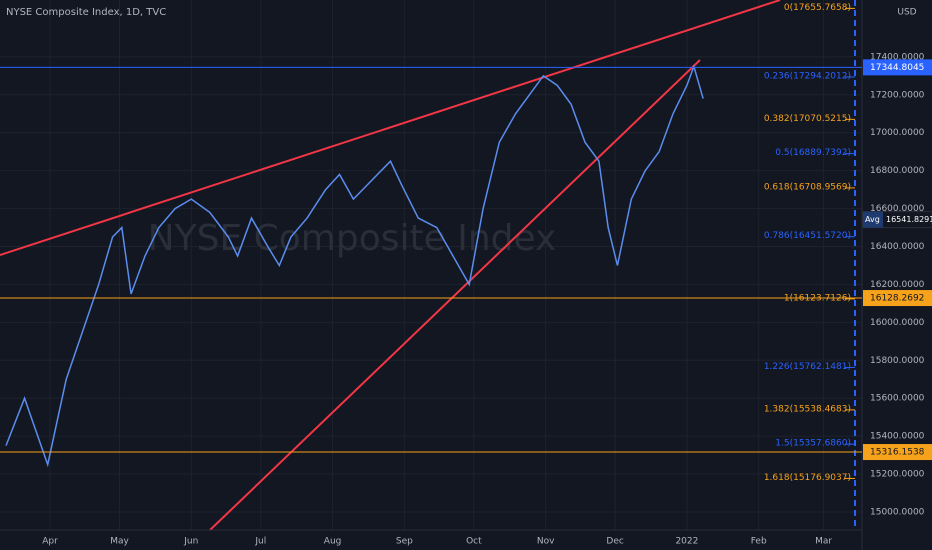 This screenshot has height=550, width=932. Describe the element at coordinates (759, 542) in the screenshot. I see `x-tick-label: Feb` at that location.